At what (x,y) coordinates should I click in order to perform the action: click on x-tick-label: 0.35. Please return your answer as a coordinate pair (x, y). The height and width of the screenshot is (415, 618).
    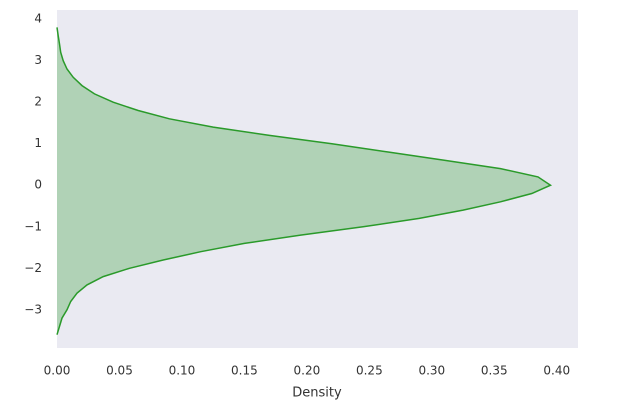
    Looking at the image, I should click on (494, 371).